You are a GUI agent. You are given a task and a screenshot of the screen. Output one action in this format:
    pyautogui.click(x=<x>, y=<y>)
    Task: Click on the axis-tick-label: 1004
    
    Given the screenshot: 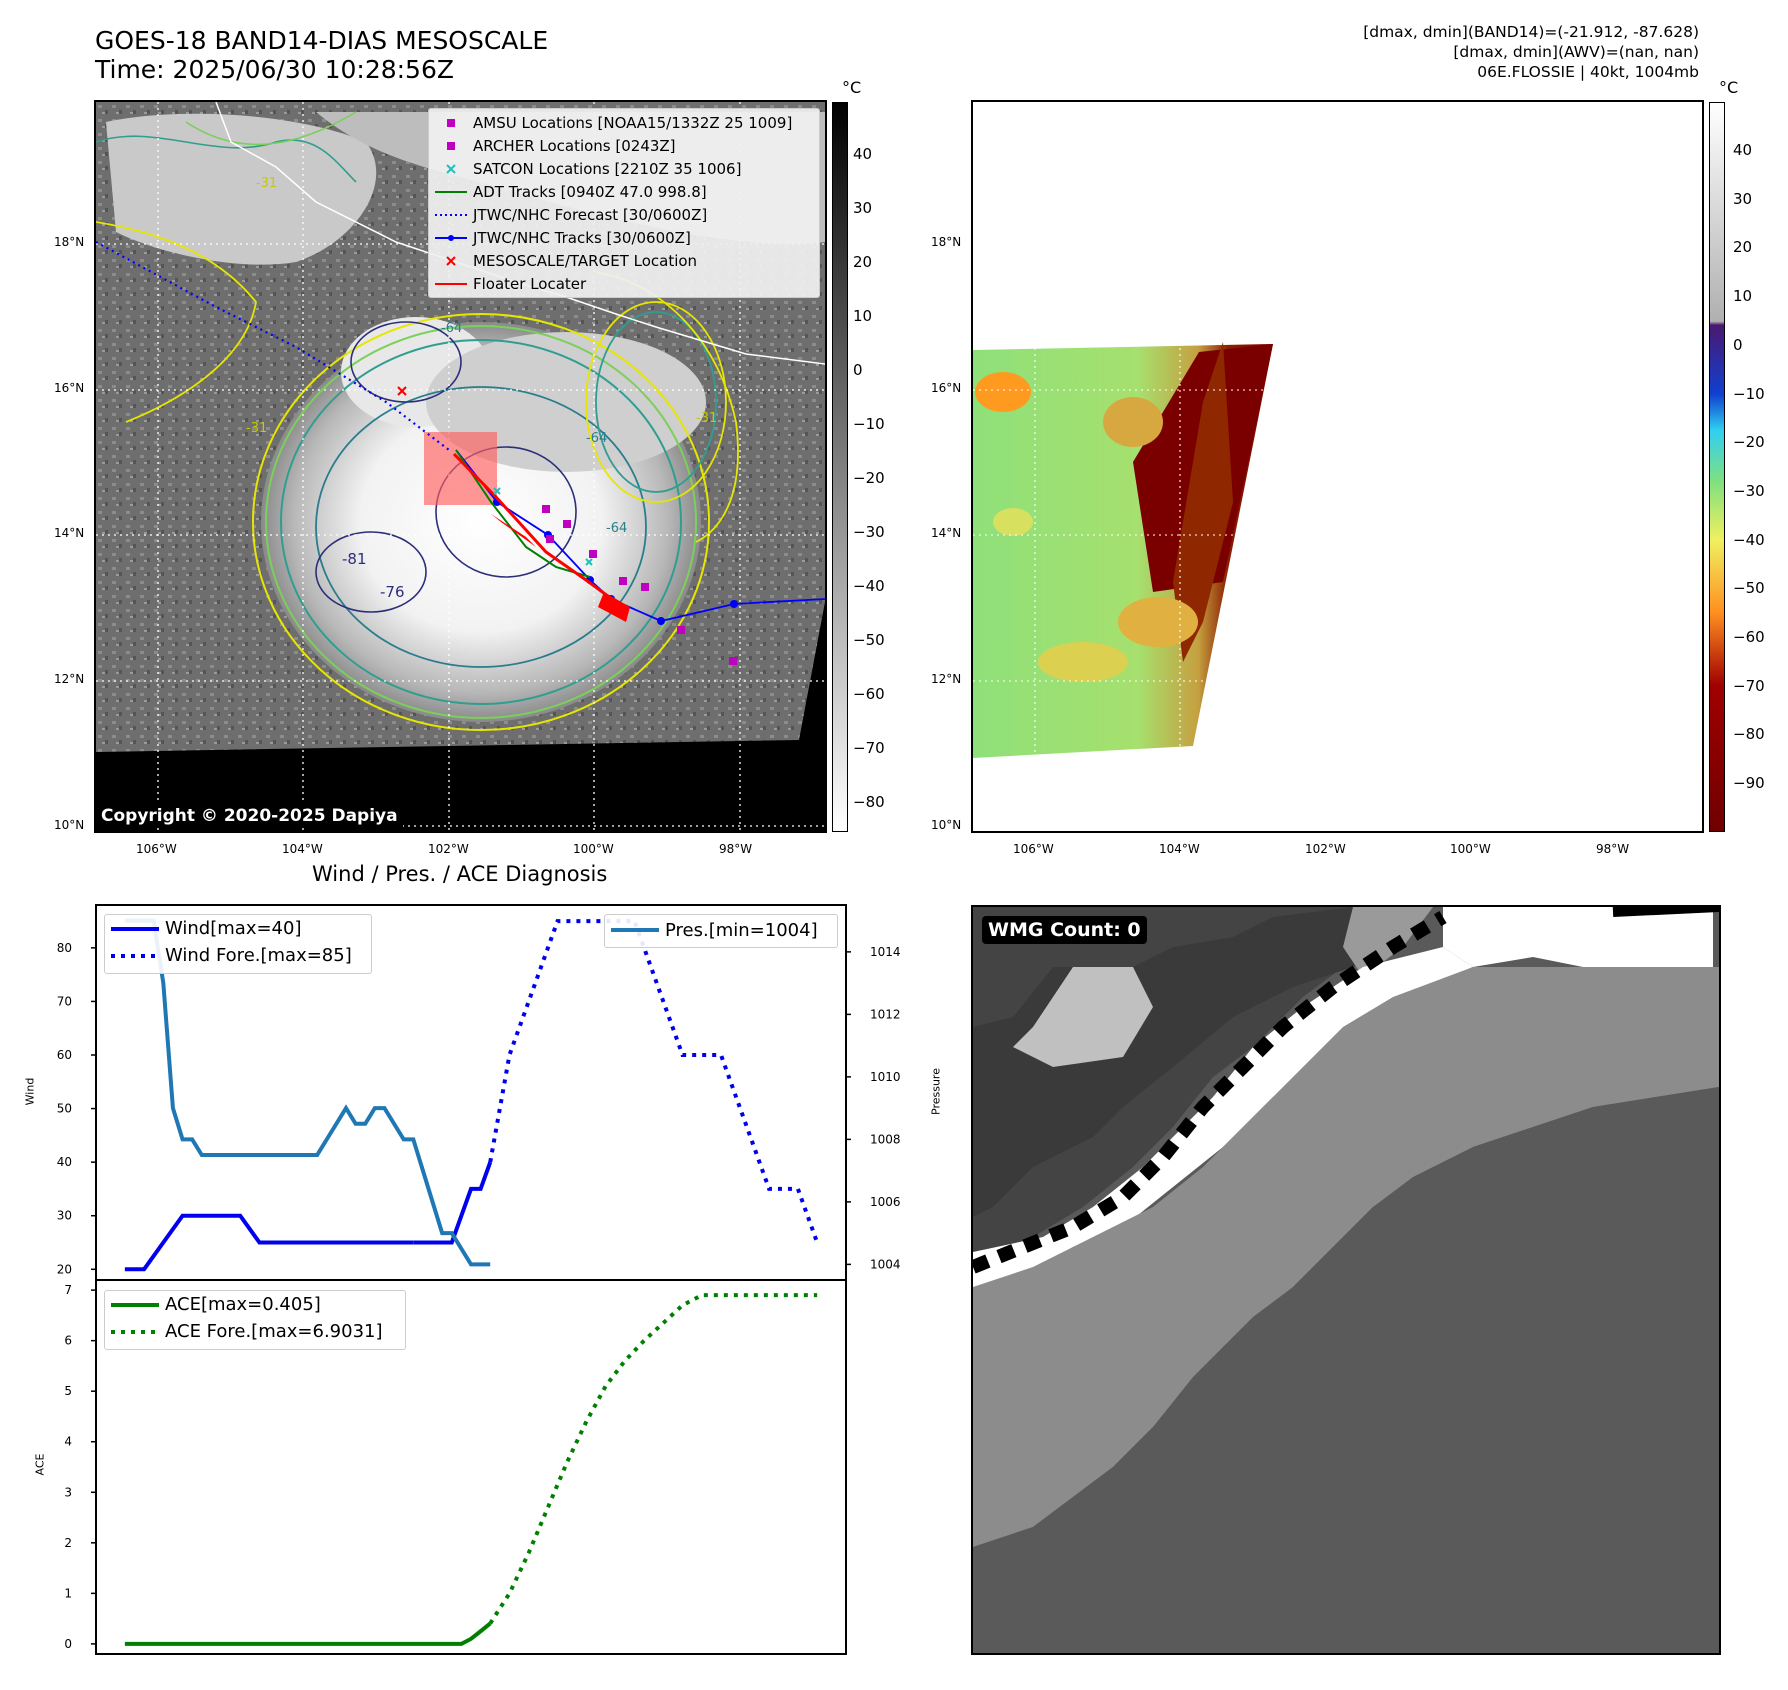 What is the action you would take?
    pyautogui.click(x=885, y=1264)
    